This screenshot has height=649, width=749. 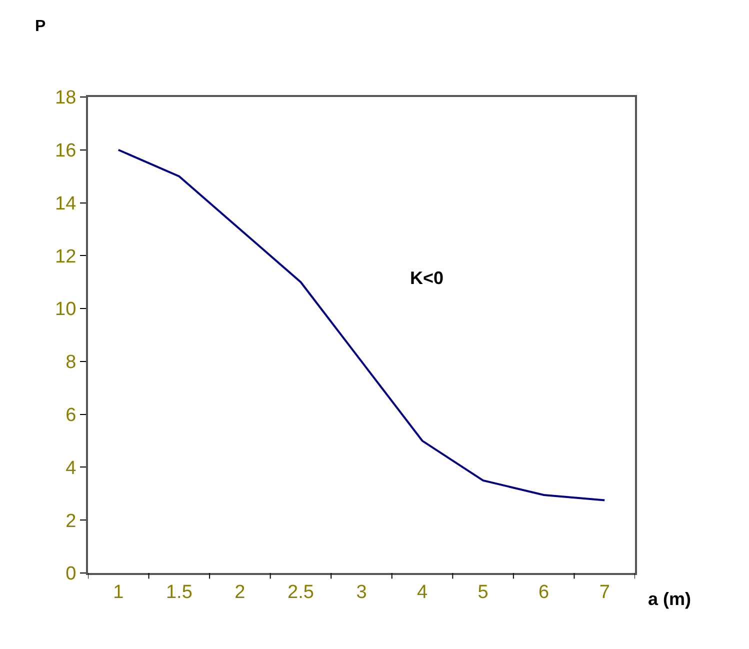 I want to click on y-tick-label: 2, so click(x=71, y=521).